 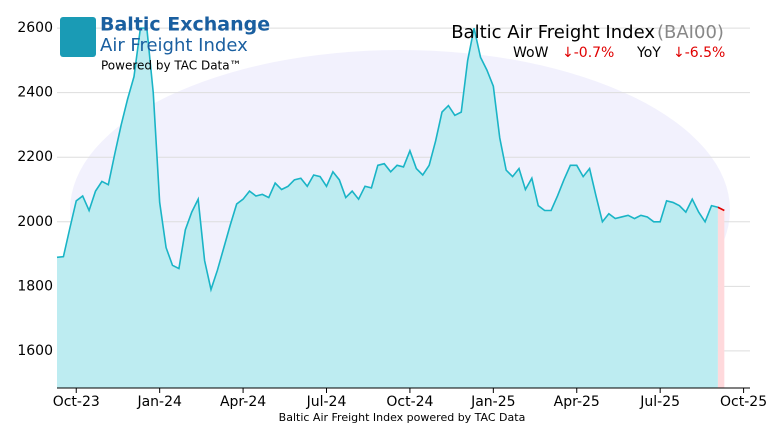 I want to click on x-tick-label: Jan-24, so click(x=159, y=402).